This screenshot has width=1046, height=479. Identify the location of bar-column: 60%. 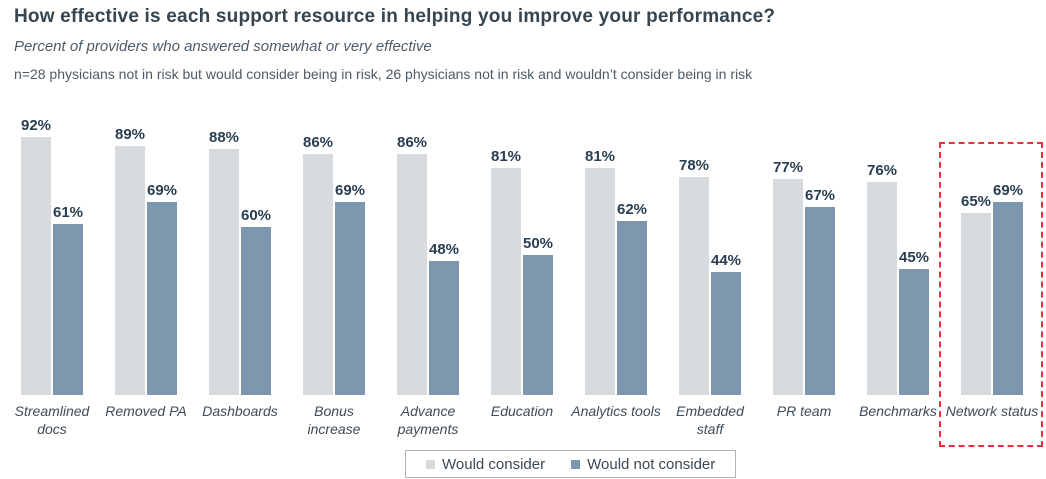
(256, 255).